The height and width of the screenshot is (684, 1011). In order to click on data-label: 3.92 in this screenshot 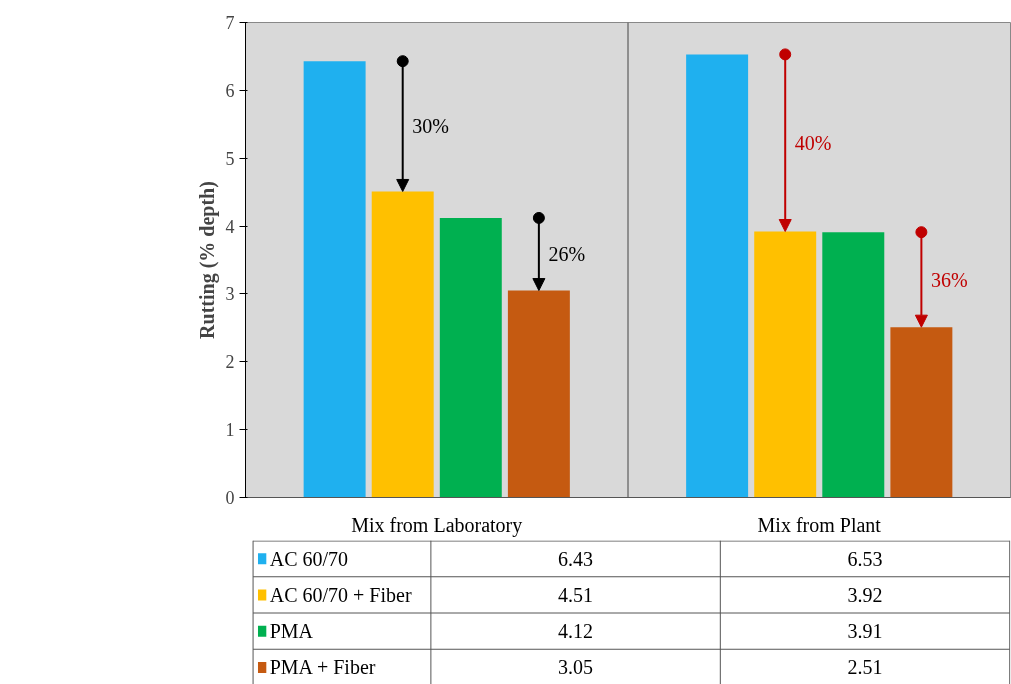, I will do `click(865, 594)`.